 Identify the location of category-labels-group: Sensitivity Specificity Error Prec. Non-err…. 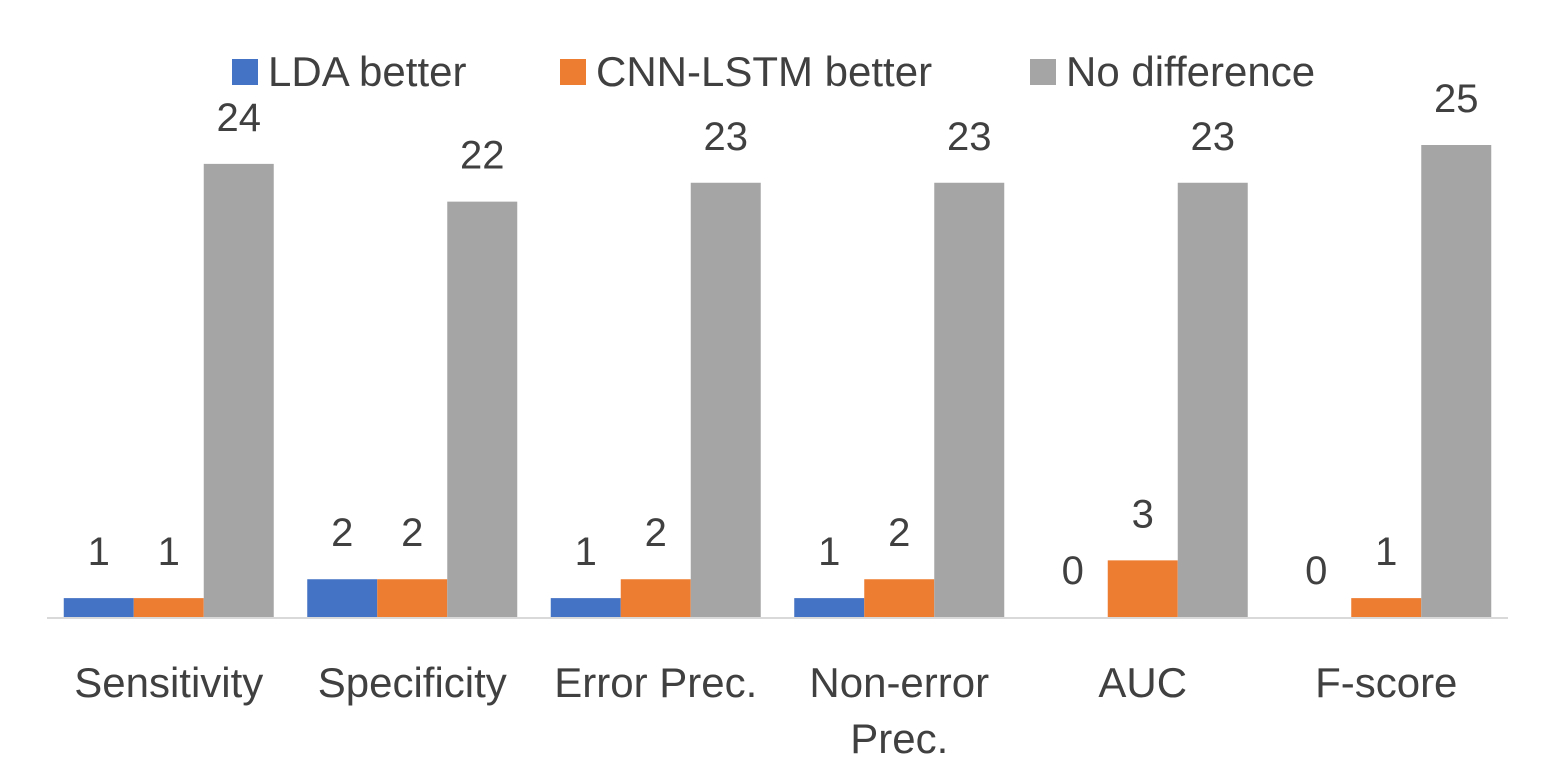
(765, 710).